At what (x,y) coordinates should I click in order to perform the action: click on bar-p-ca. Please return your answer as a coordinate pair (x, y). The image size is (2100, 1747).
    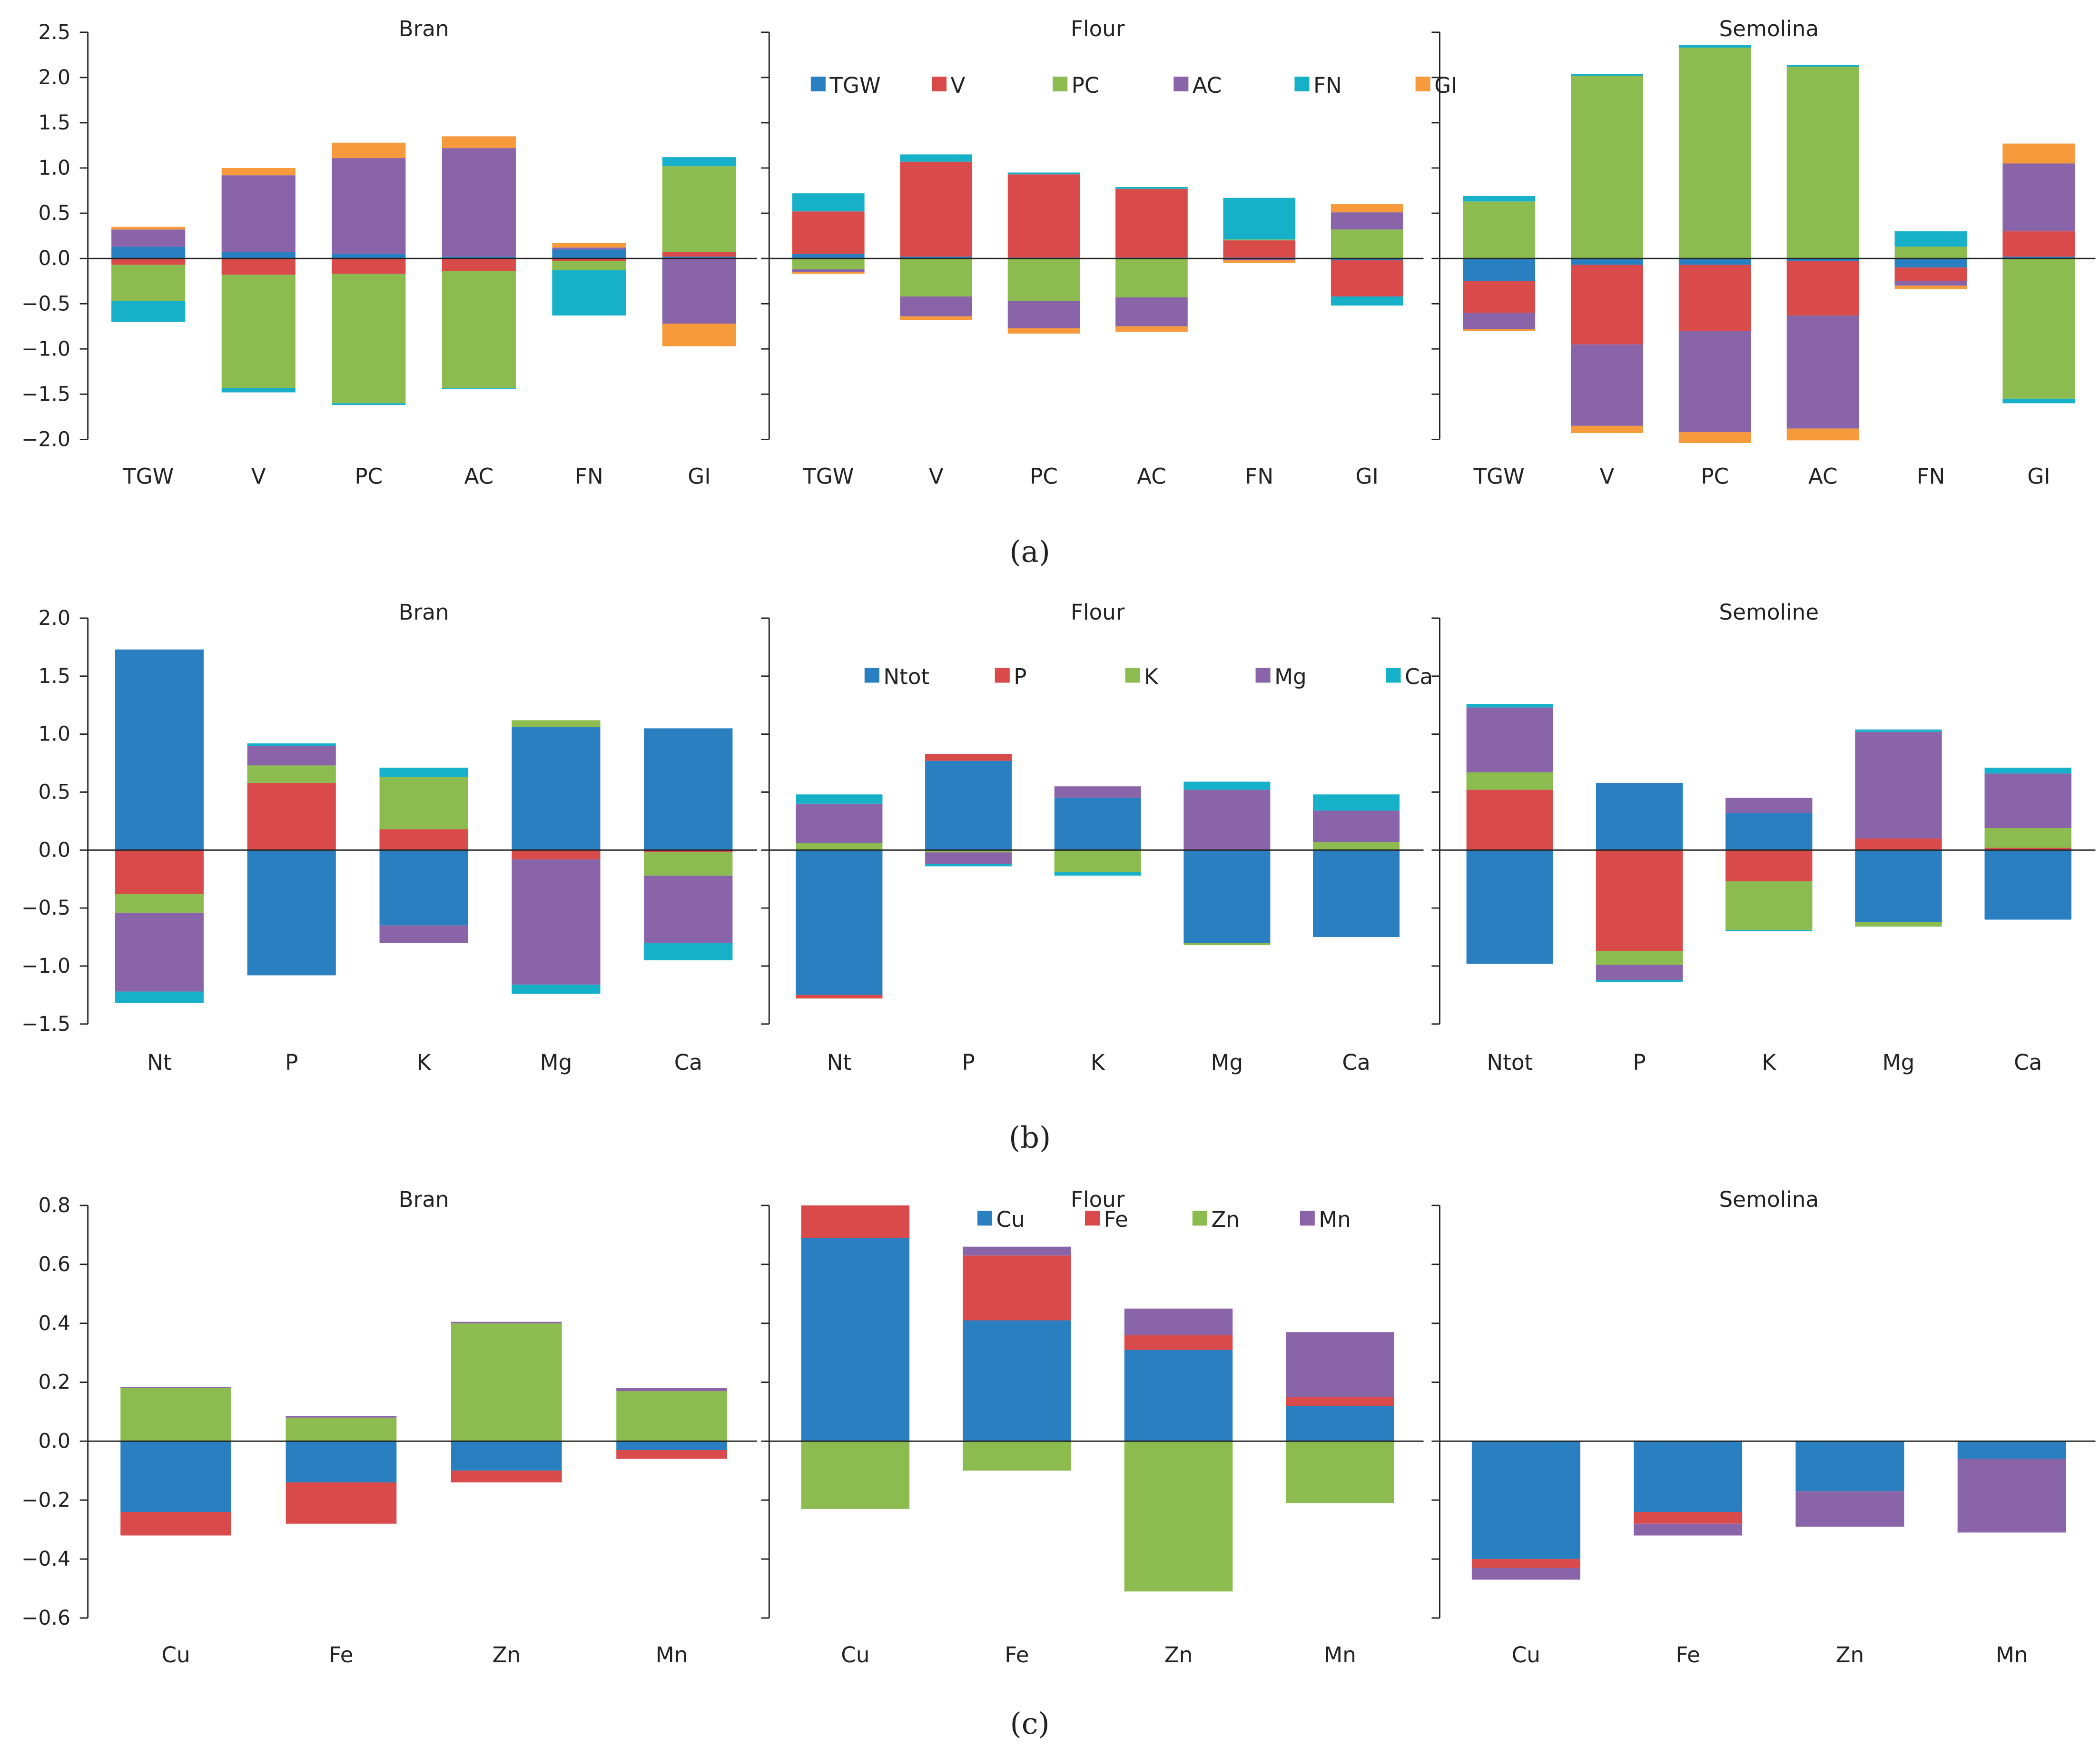
    Looking at the image, I should click on (2027, 849).